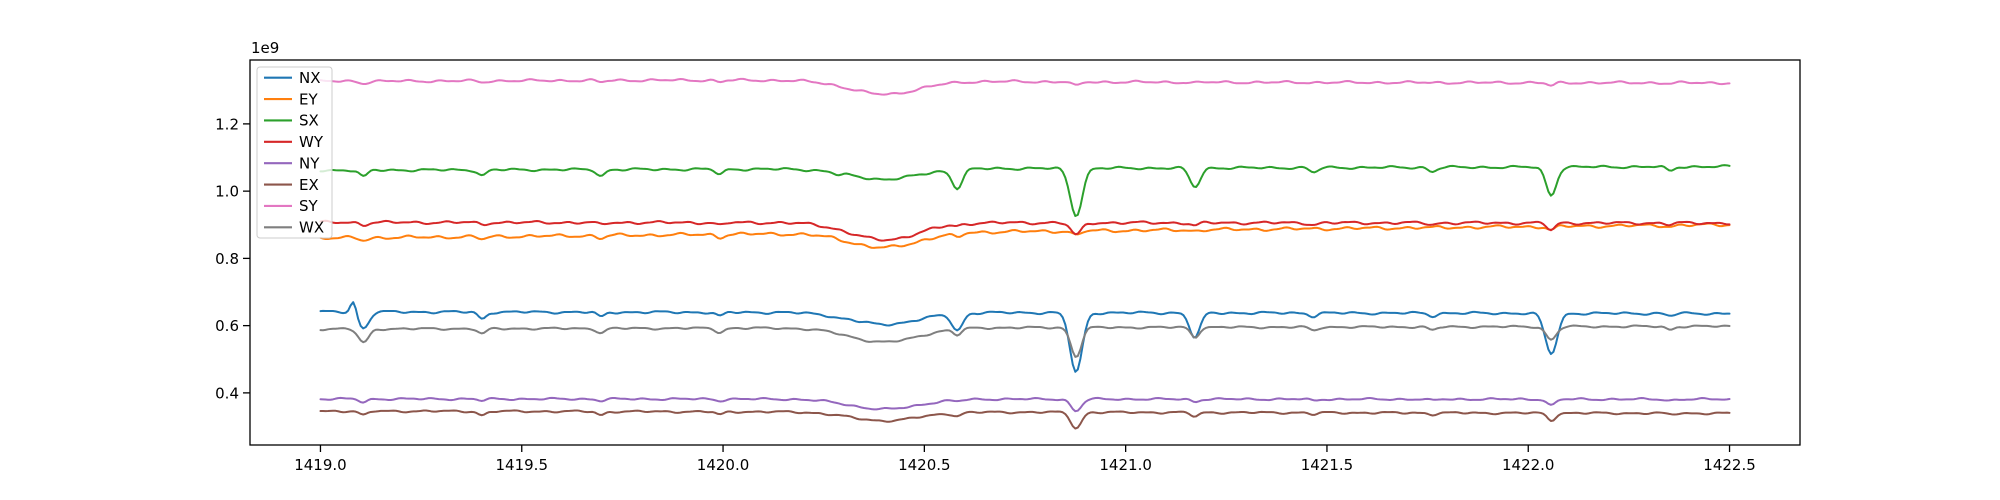 Image resolution: width=2000 pixels, height=500 pixels. I want to click on legend-label-WY: WY, so click(311, 142).